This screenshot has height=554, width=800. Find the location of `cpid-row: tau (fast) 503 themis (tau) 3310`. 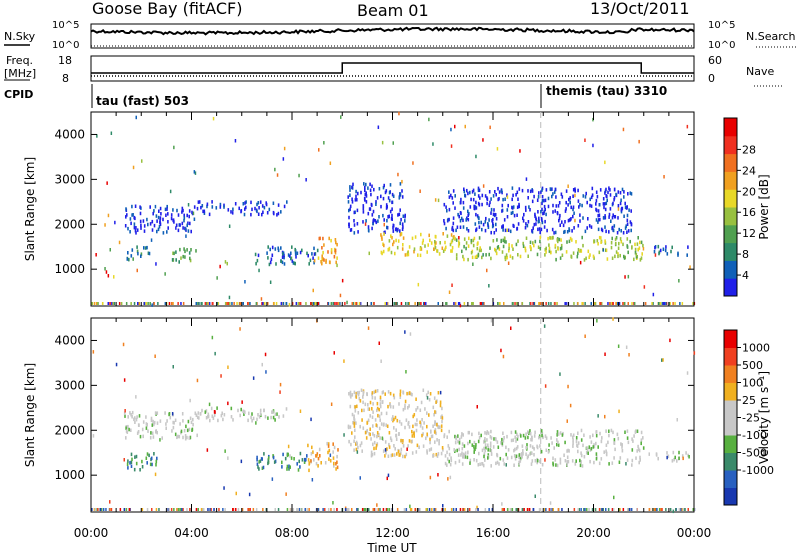

cpid-row: tau (fast) 503 themis (tau) 3310 is located at coordinates (379, 96).